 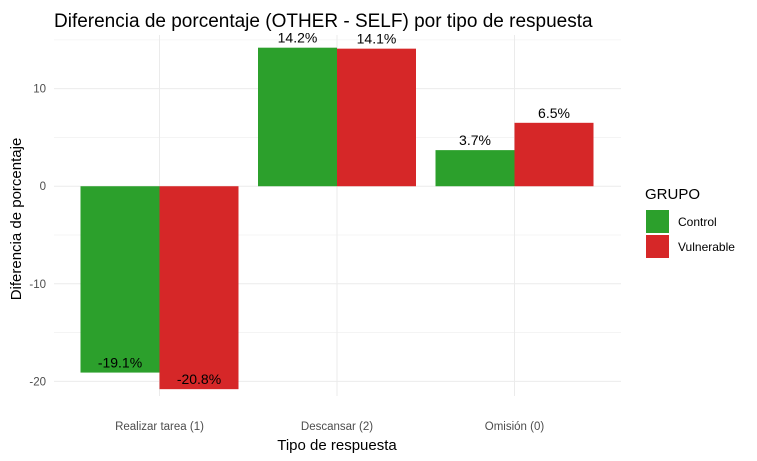 What do you see at coordinates (377, 39) in the screenshot?
I see `data-label: 14.1%` at bounding box center [377, 39].